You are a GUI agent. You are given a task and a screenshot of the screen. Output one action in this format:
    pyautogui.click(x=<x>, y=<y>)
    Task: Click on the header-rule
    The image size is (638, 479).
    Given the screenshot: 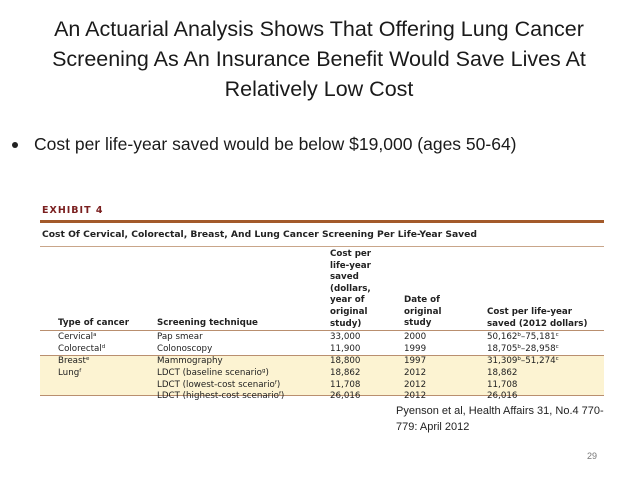 What is the action you would take?
    pyautogui.click(x=322, y=246)
    